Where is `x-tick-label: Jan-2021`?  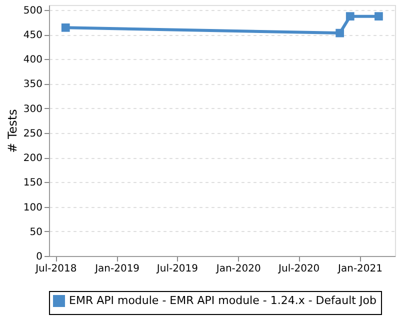 x-tick-label: Jan-2021 is located at coordinates (360, 269).